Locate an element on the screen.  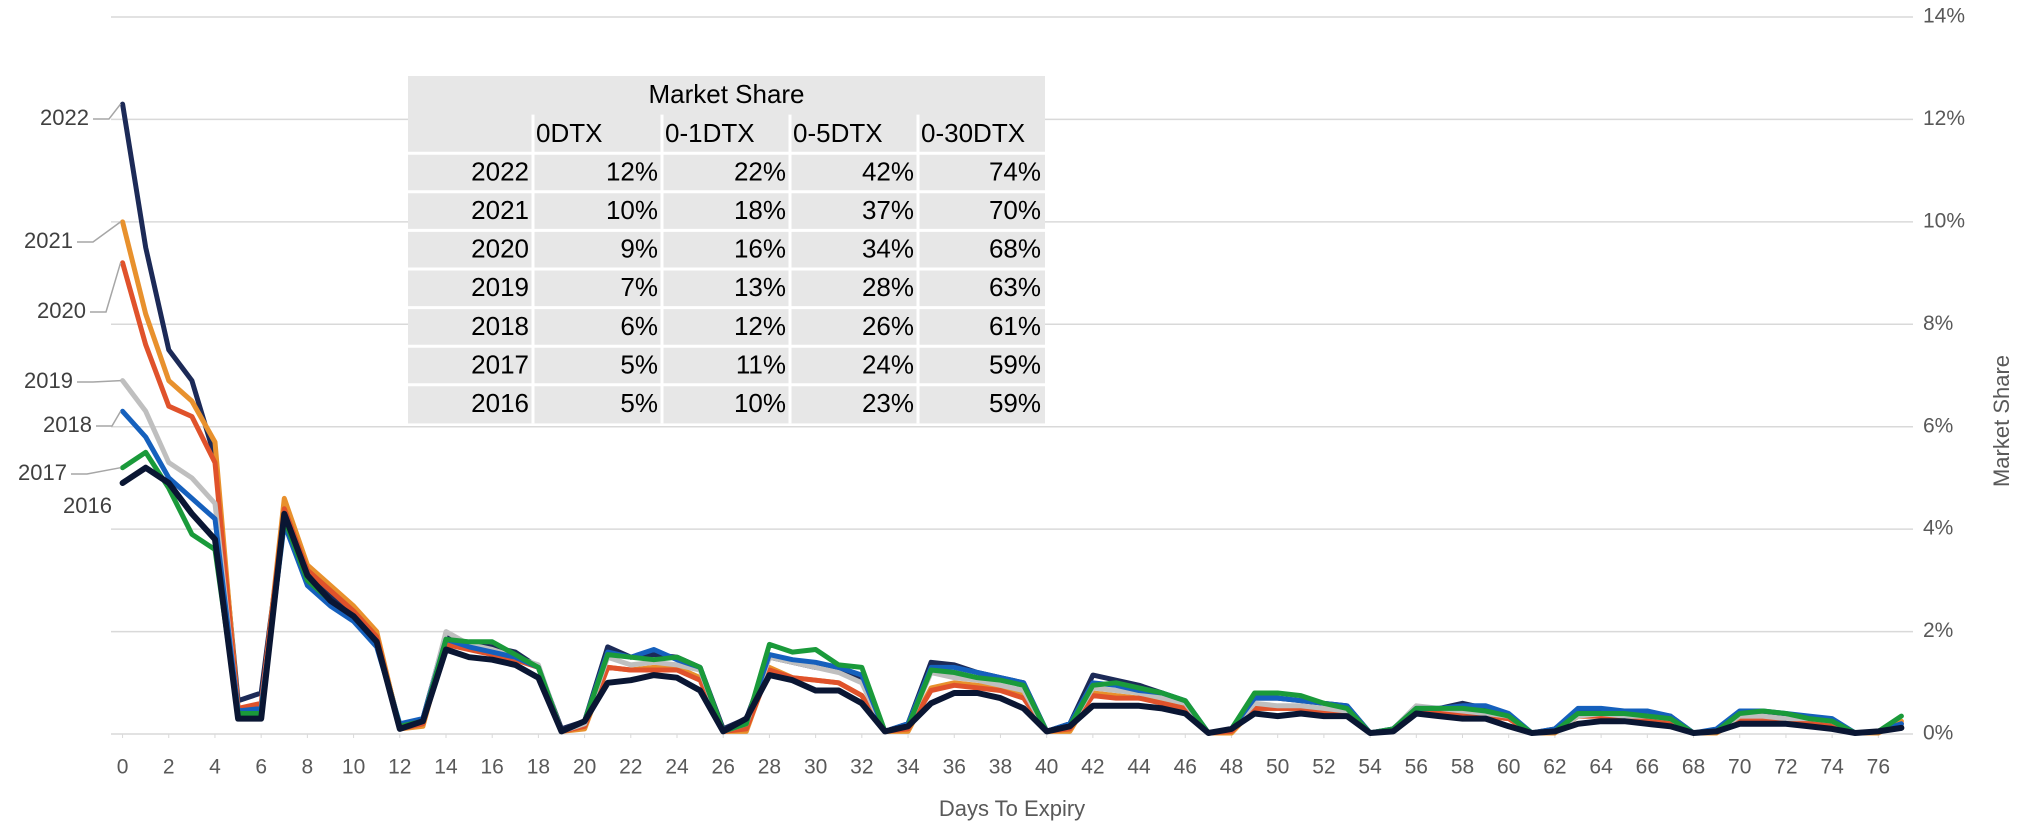
table-title: Market Share is located at coordinates (726, 94).